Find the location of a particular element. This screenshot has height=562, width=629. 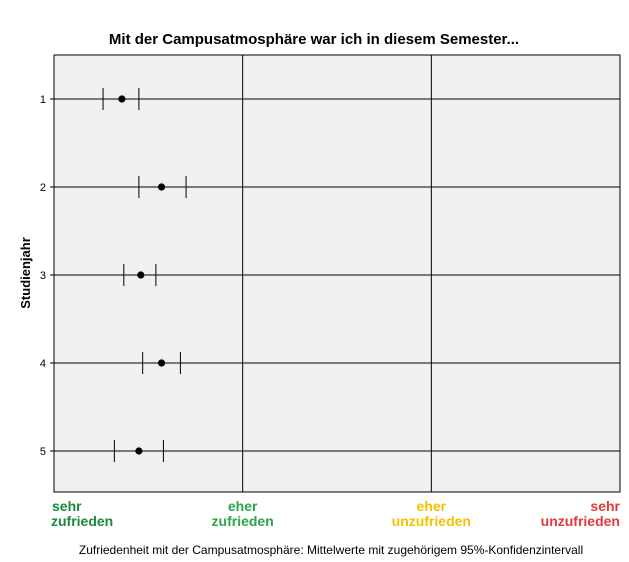

y-axis-ticks: 1 2 3 4 5 is located at coordinates (47, 276).